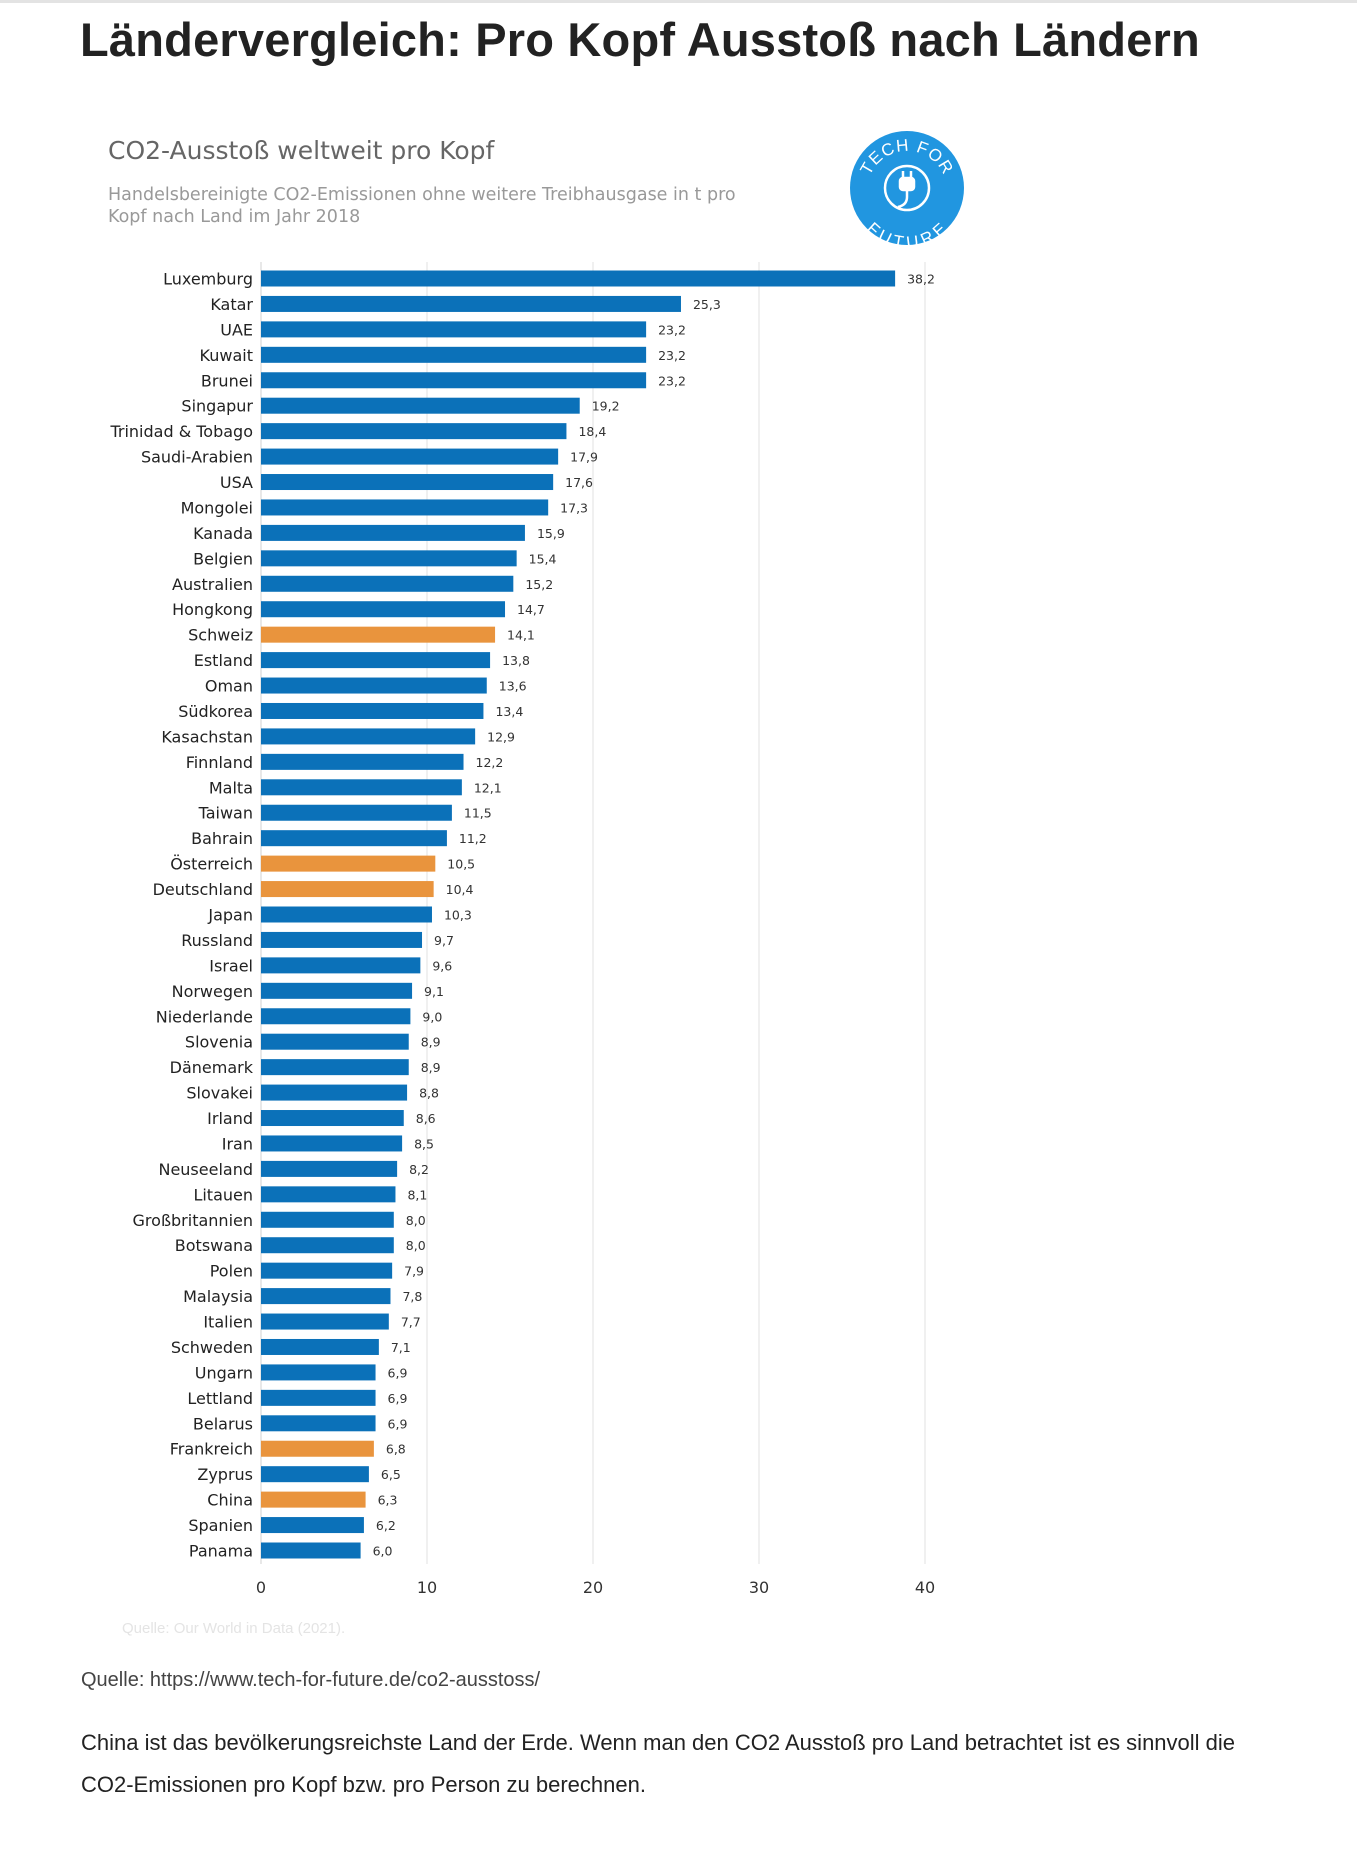  I want to click on category-label: Belarus, so click(223, 1423).